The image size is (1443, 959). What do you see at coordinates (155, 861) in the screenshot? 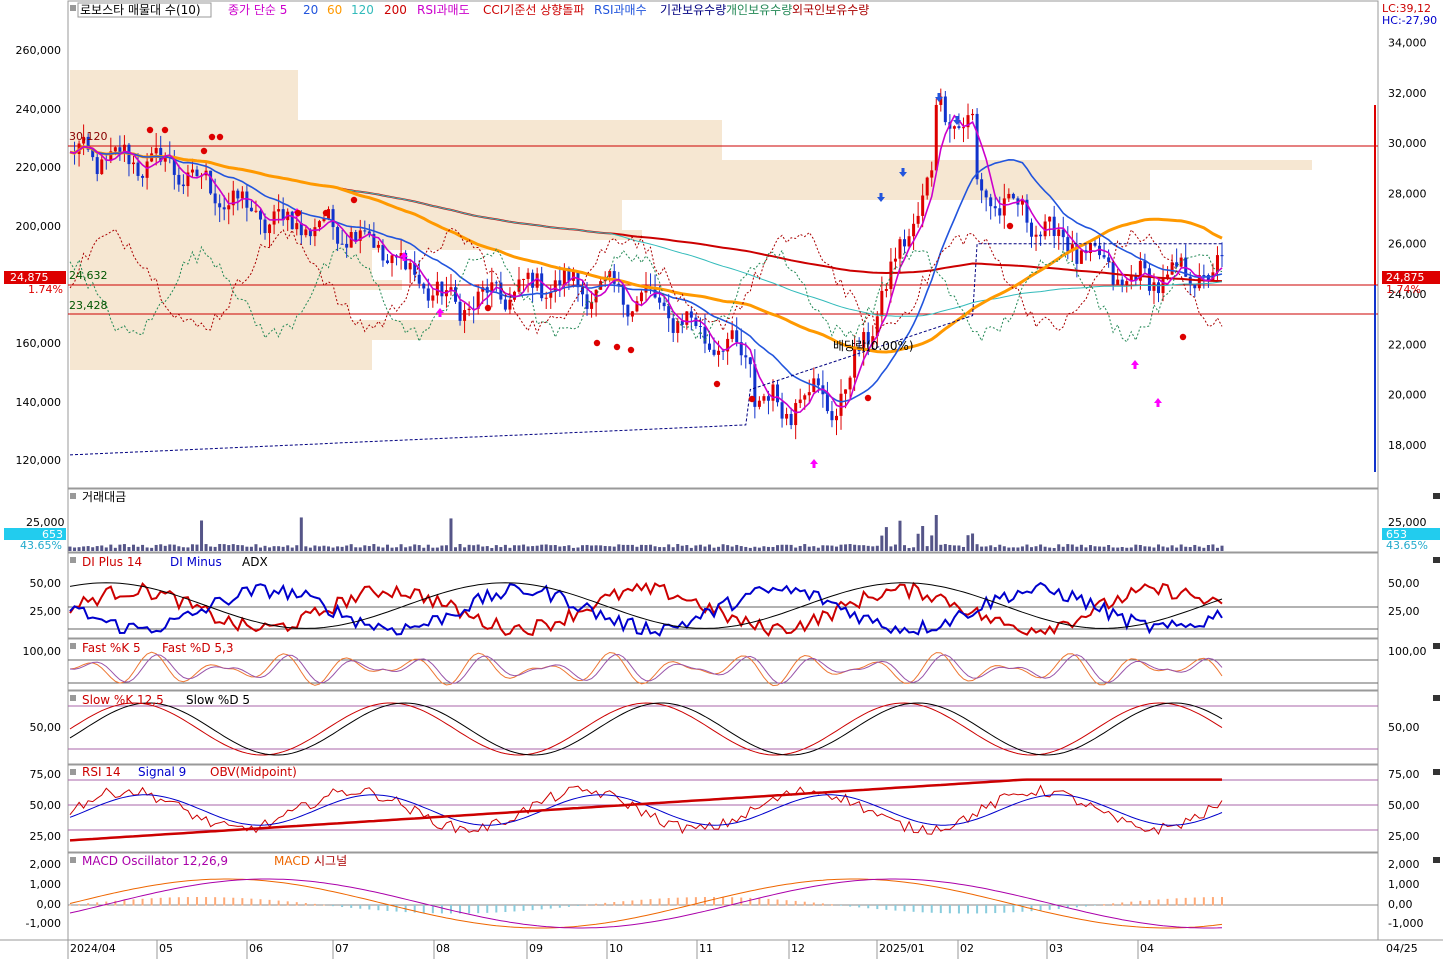
I see `indicator-label: MACD Oscillator 12,26,9` at bounding box center [155, 861].